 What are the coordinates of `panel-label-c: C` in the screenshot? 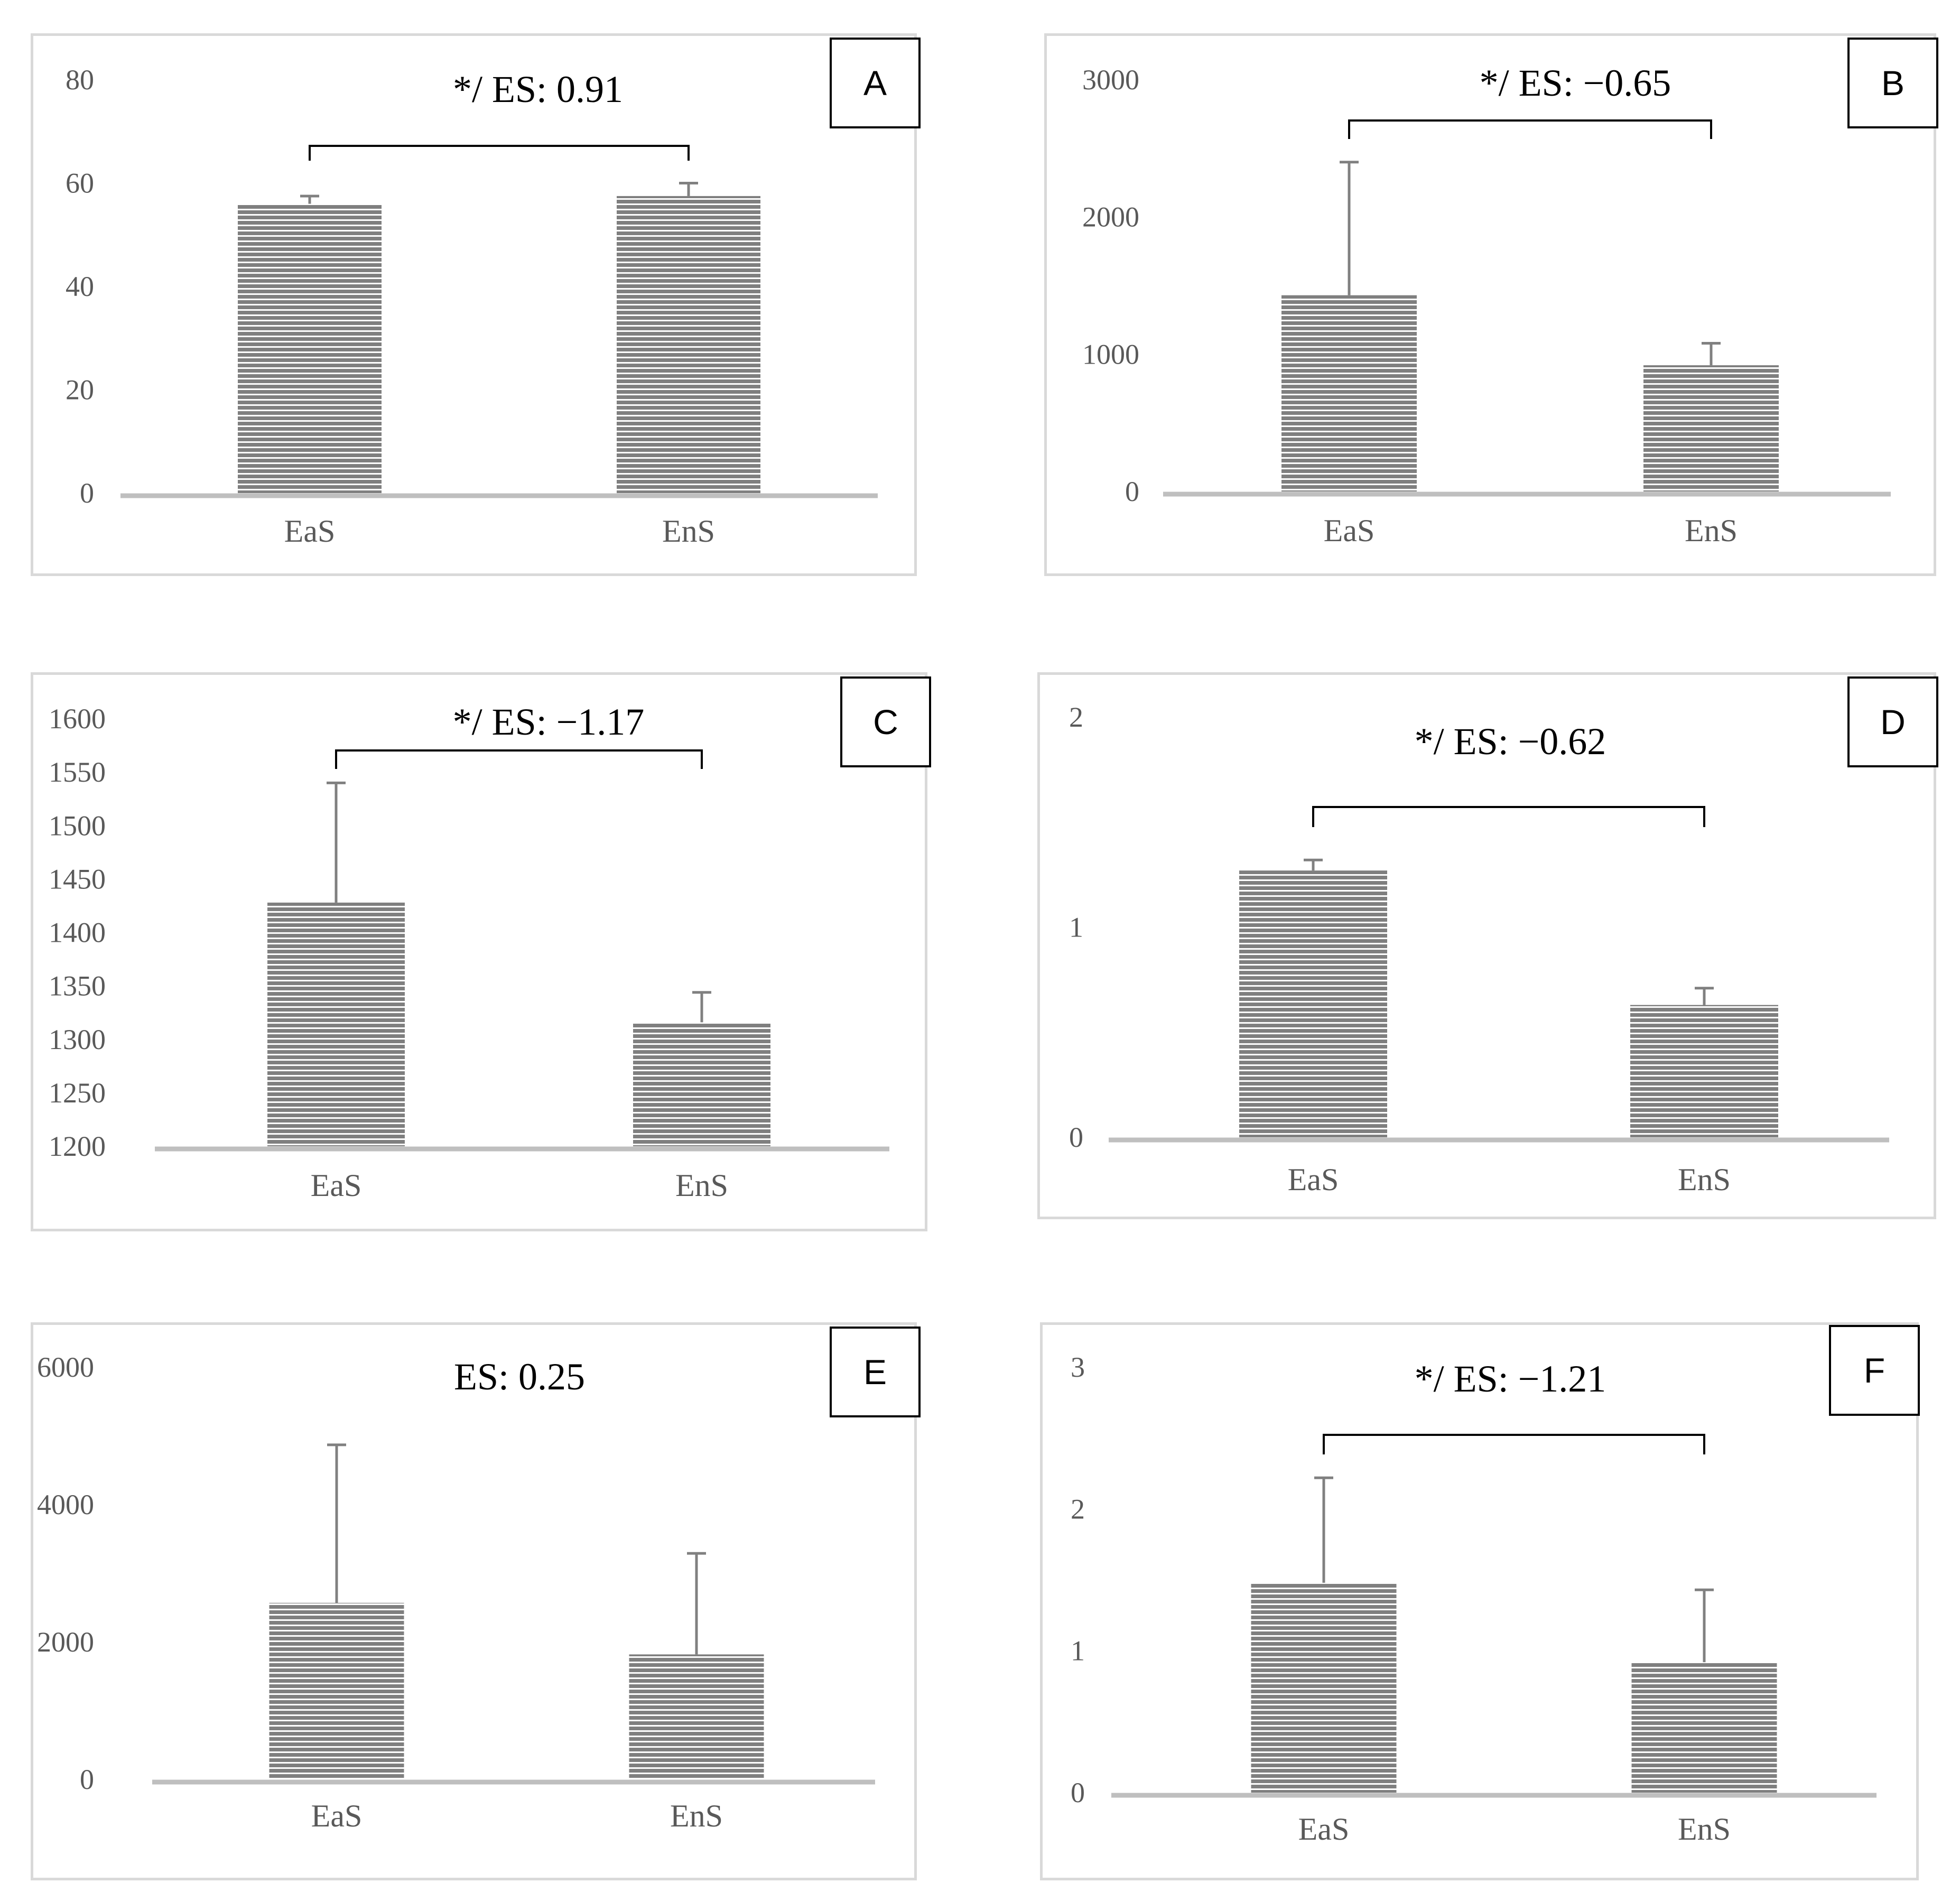 It's located at (885, 721).